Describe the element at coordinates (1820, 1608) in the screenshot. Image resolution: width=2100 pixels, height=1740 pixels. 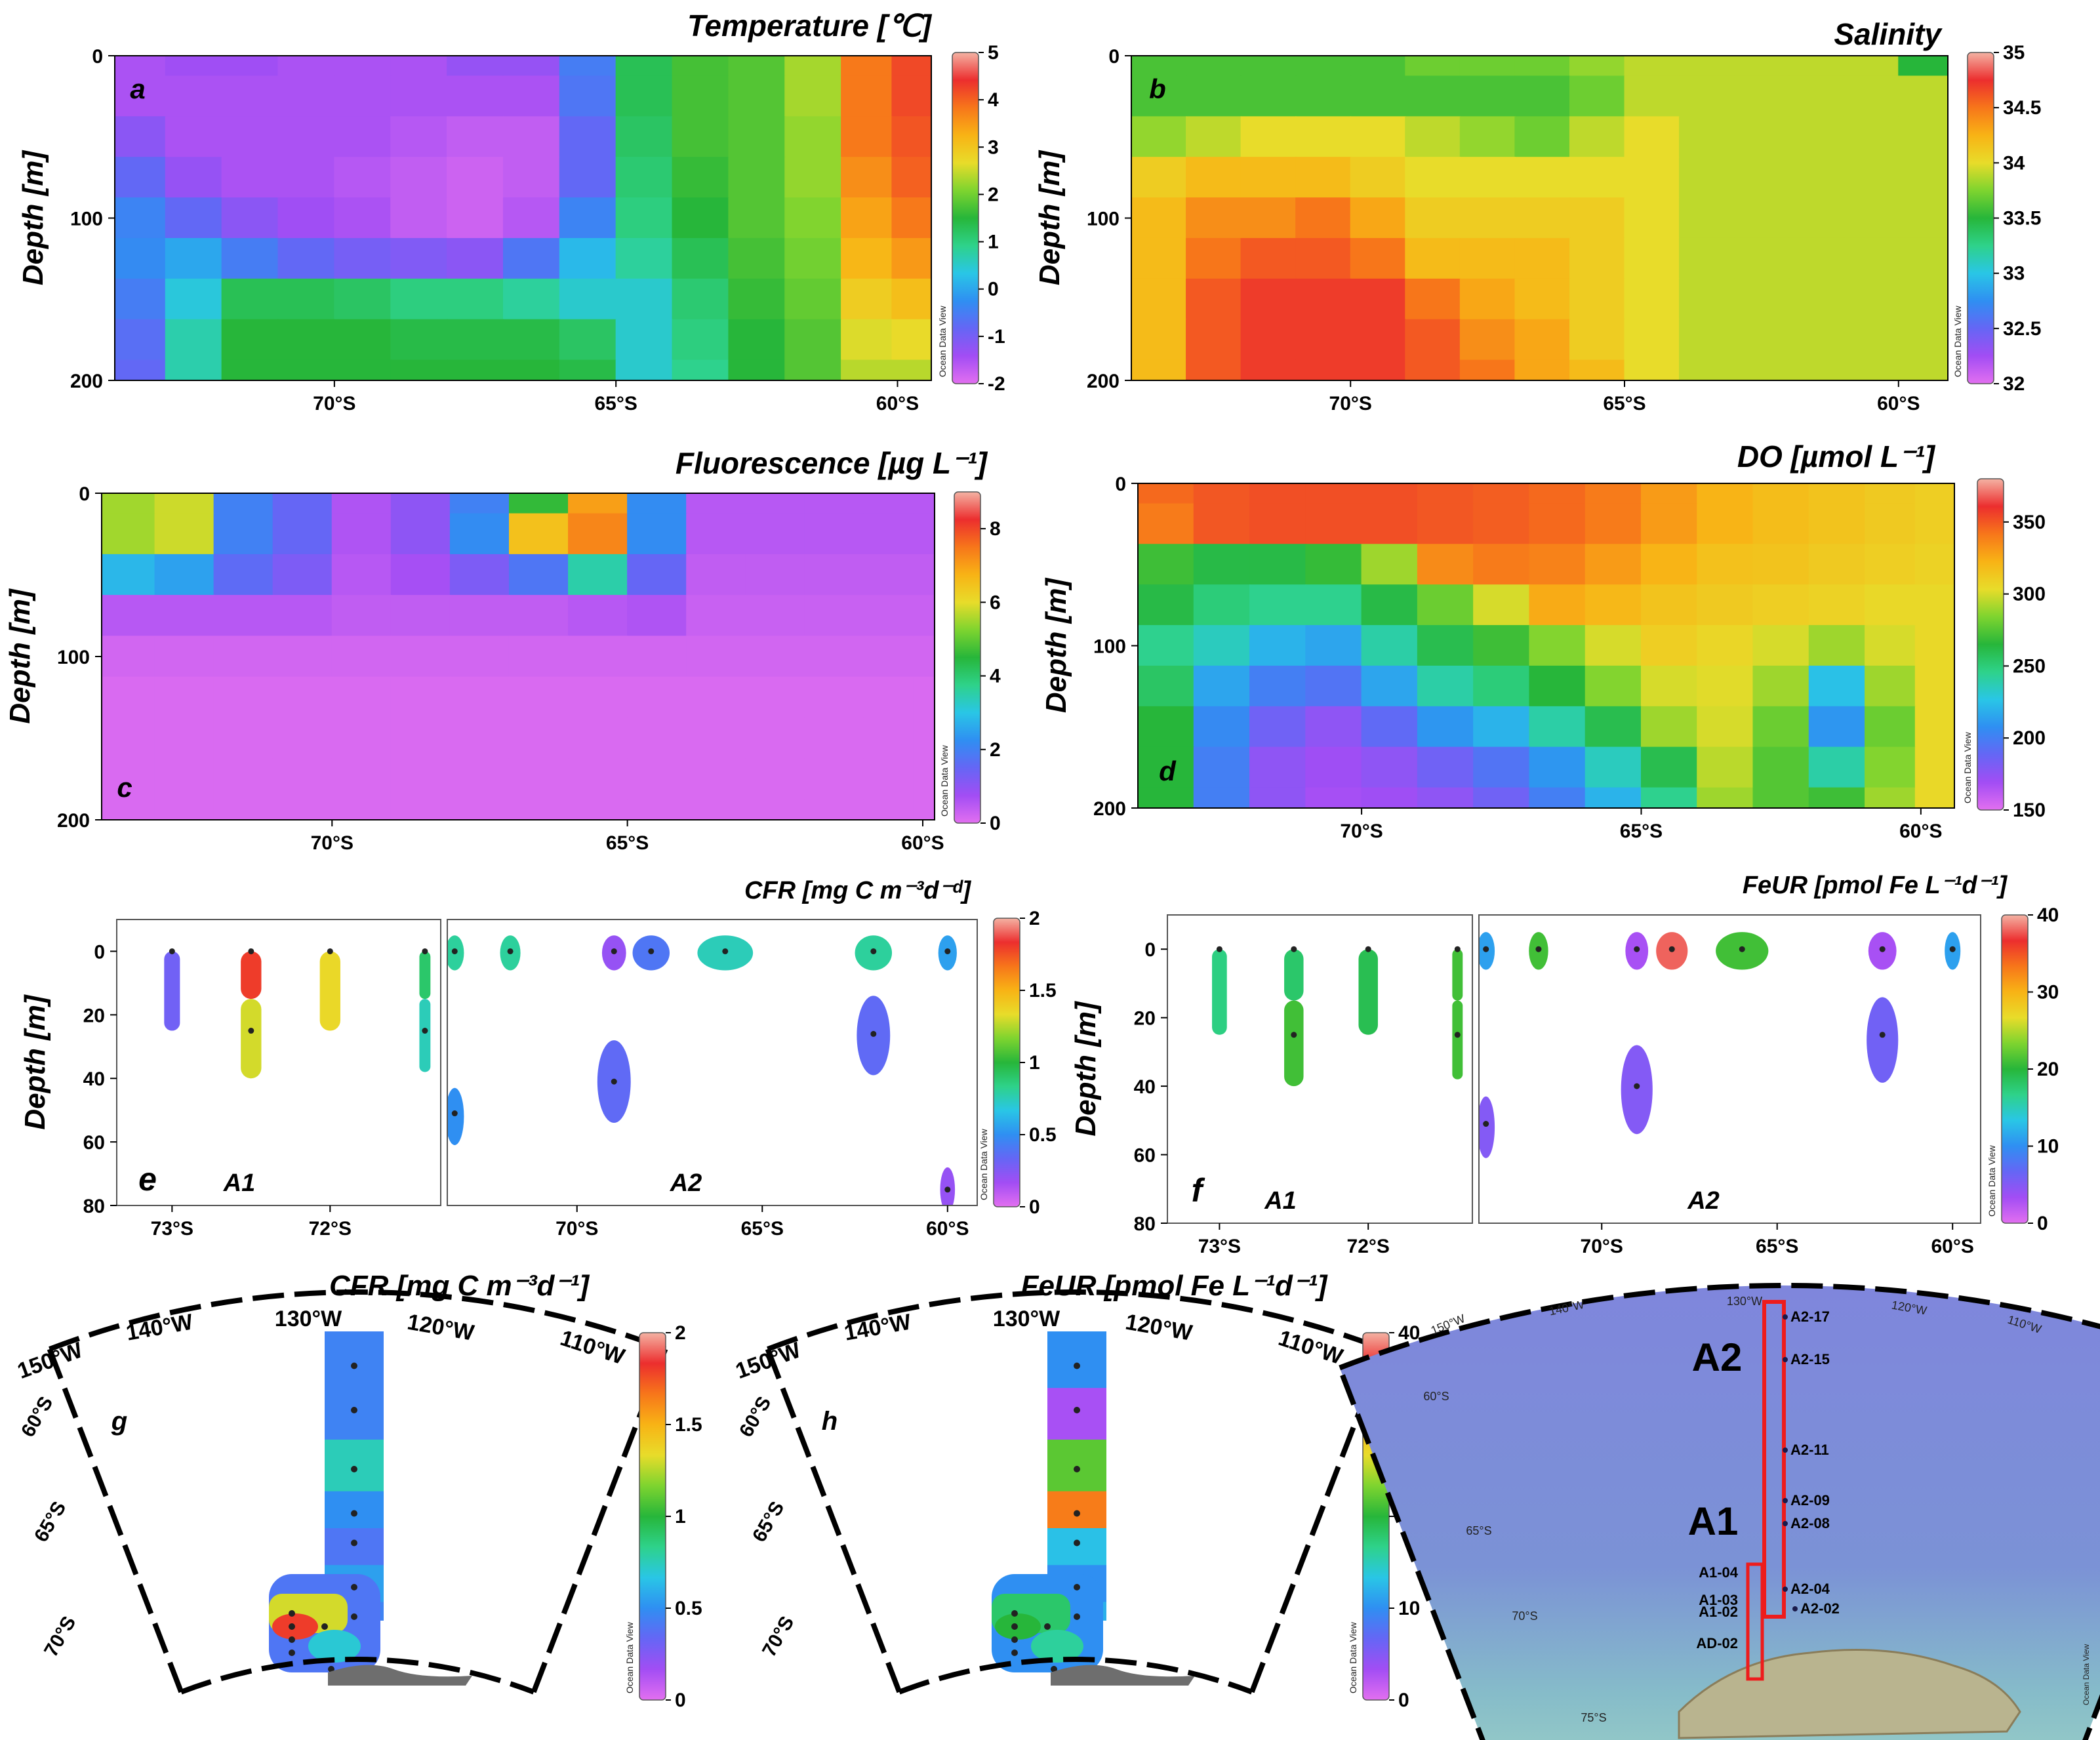
I see `station-label: A2-02` at that location.